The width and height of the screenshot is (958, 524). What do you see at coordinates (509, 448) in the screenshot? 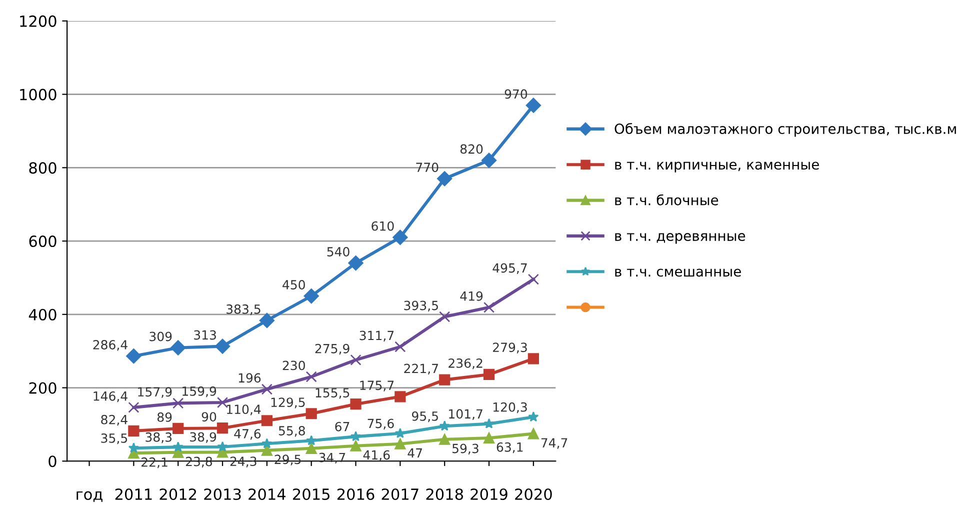
I see `data-label: 63,1` at bounding box center [509, 448].